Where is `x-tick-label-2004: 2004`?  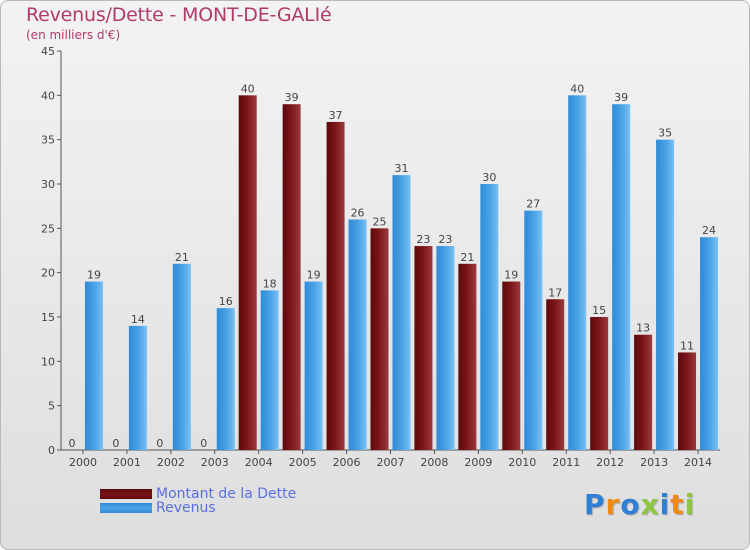 x-tick-label-2004: 2004 is located at coordinates (259, 462).